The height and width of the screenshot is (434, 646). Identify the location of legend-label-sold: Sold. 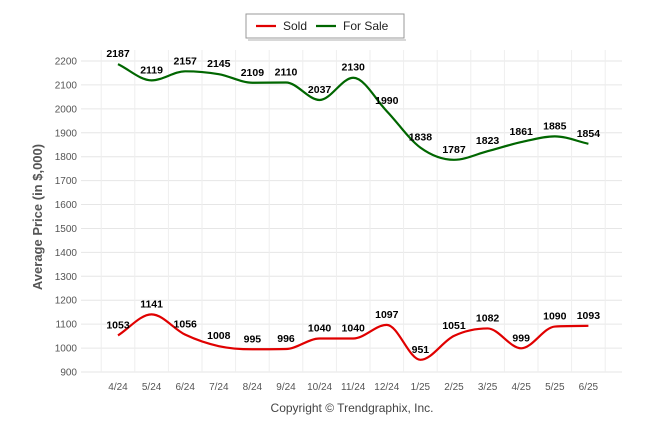
(295, 26).